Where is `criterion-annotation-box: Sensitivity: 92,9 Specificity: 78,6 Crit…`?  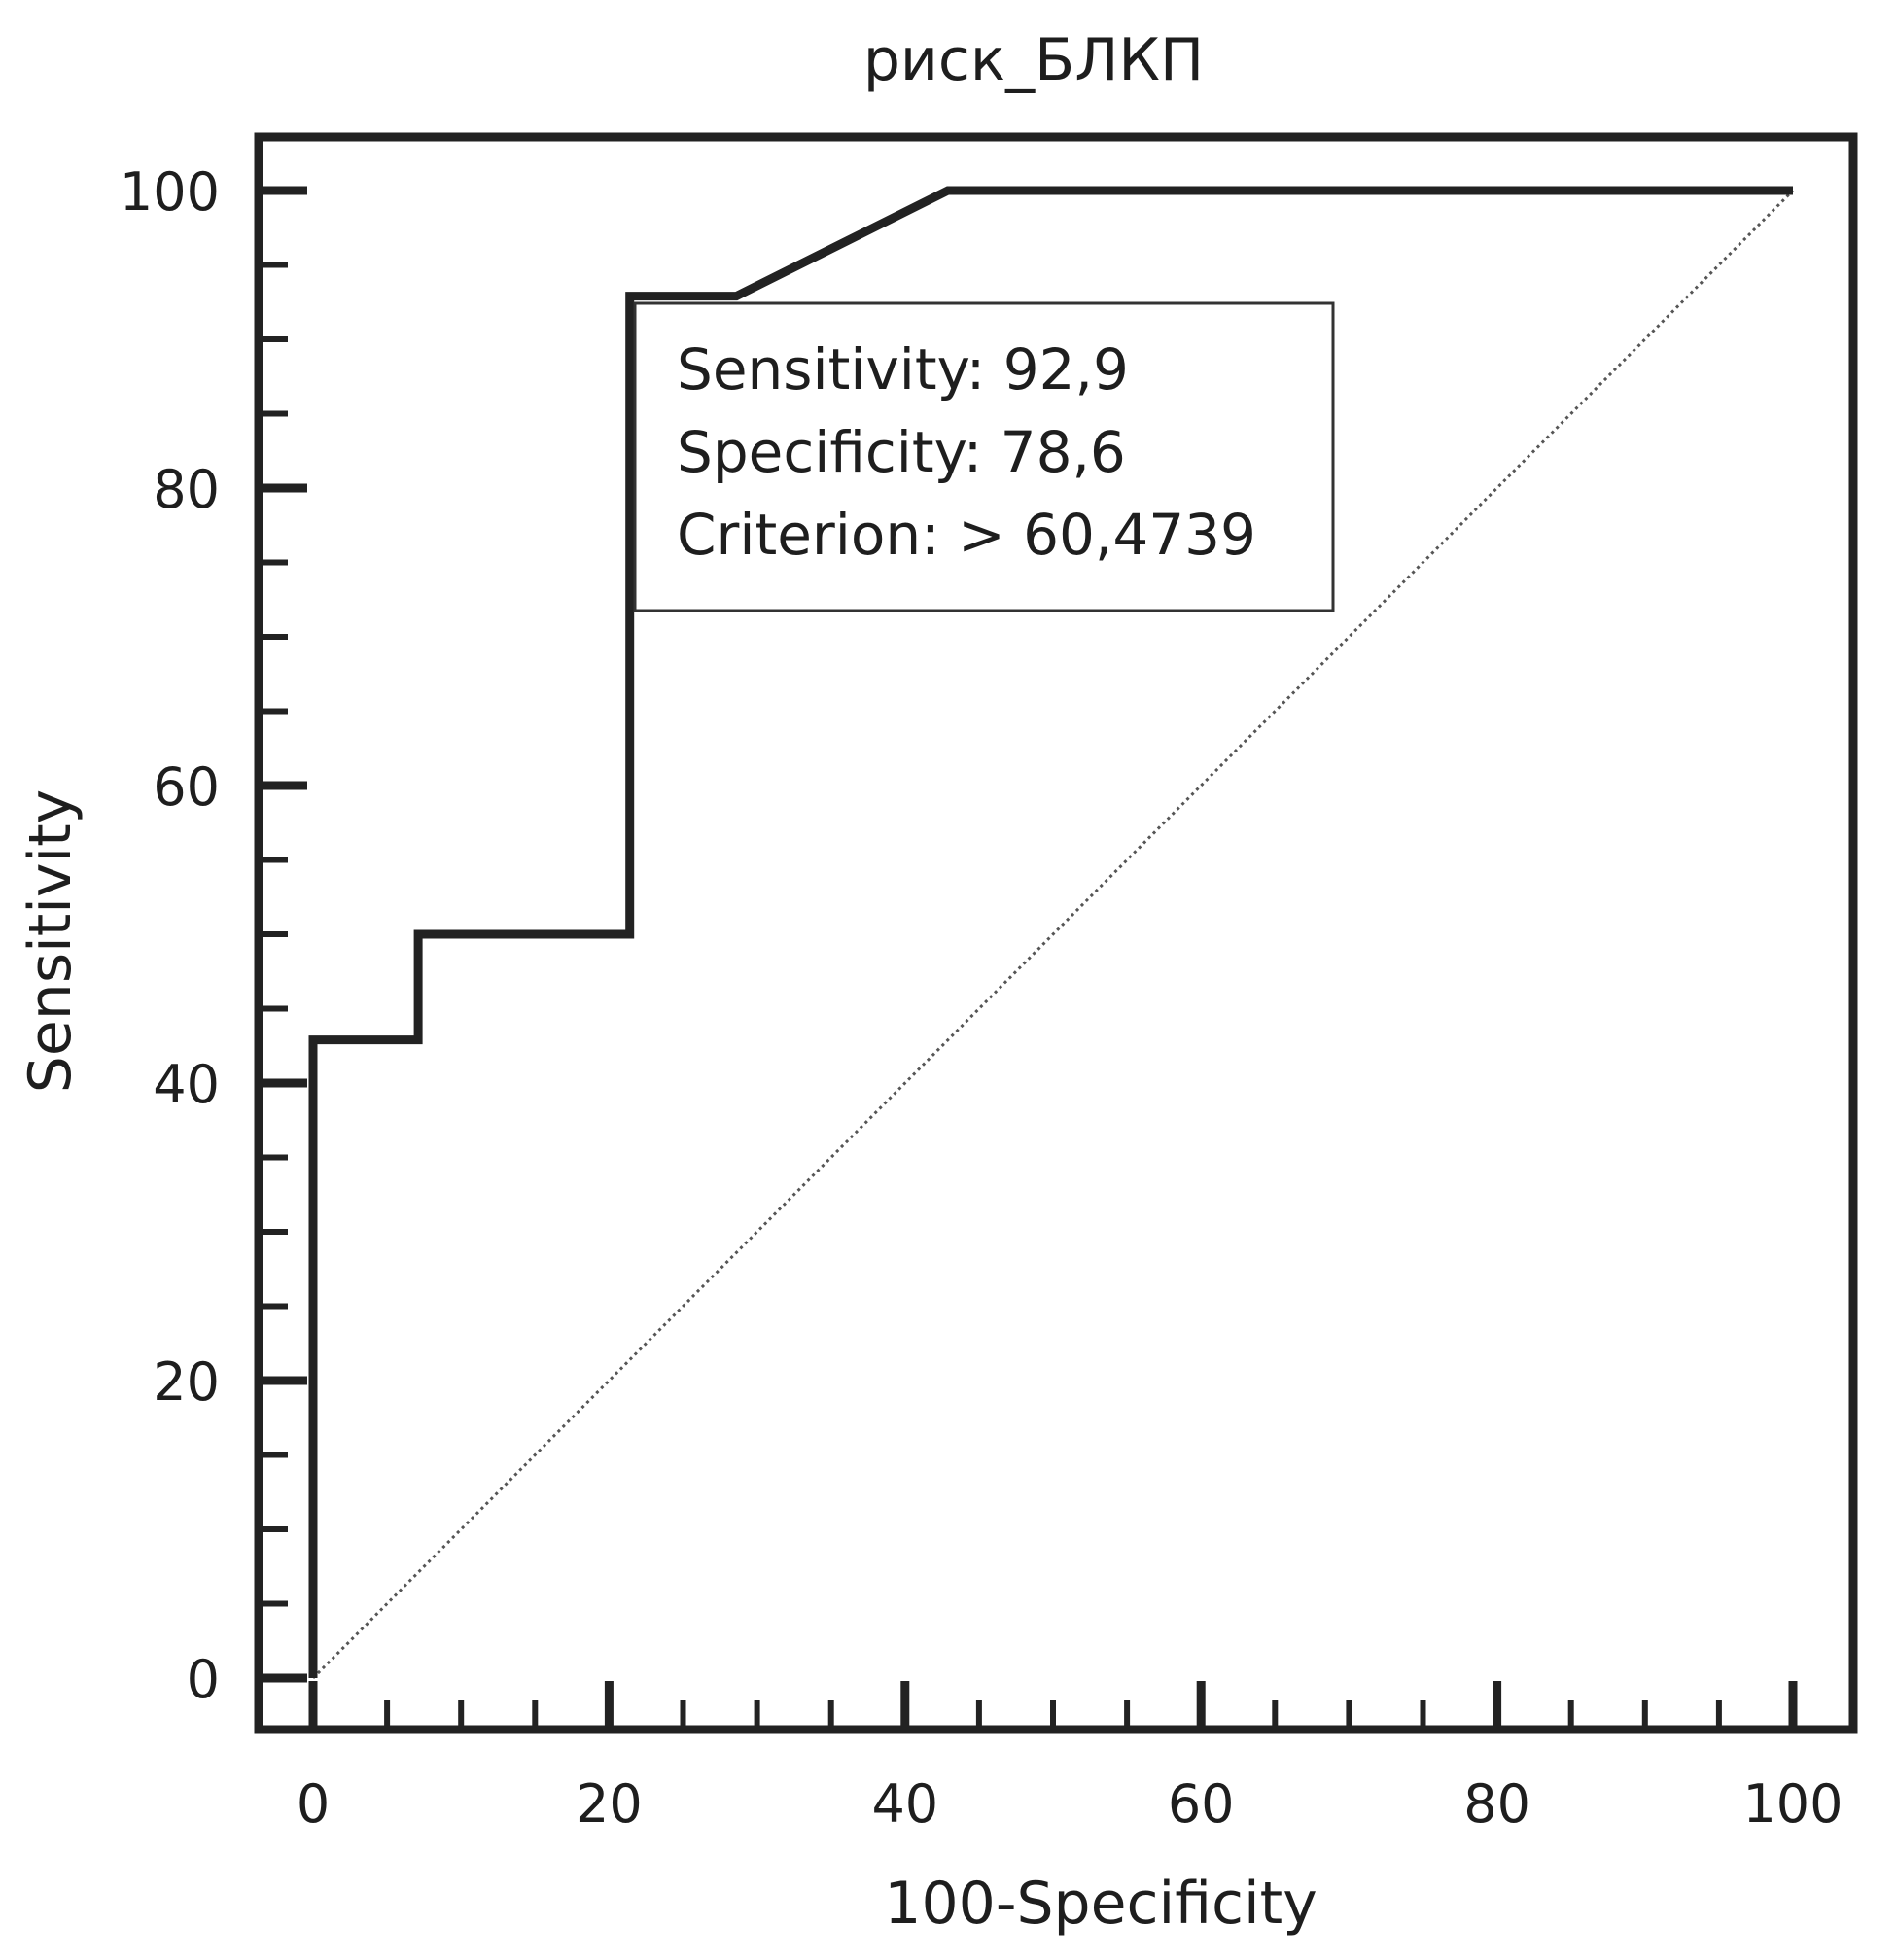 criterion-annotation-box: Sensitivity: 92,9 Specificity: 78,6 Crit… is located at coordinates (984, 456).